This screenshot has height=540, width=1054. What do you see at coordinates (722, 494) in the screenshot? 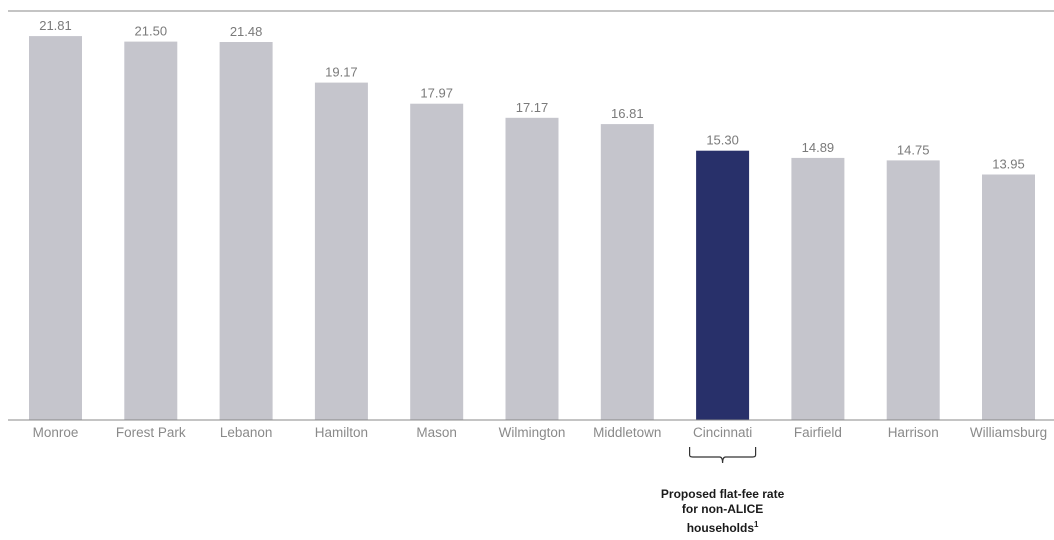
I see `annotation-line-1: Proposed flat-fee rate` at bounding box center [722, 494].